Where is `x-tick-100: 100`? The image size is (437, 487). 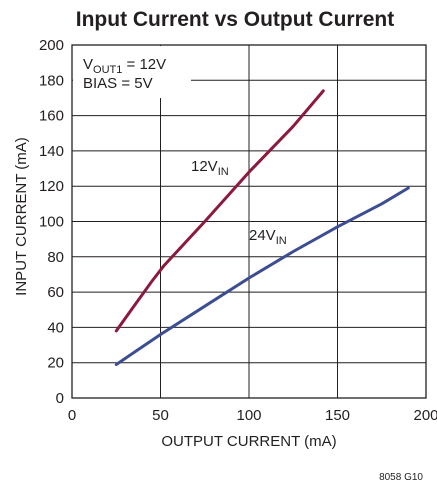
x-tick-100: 100 is located at coordinates (248, 415).